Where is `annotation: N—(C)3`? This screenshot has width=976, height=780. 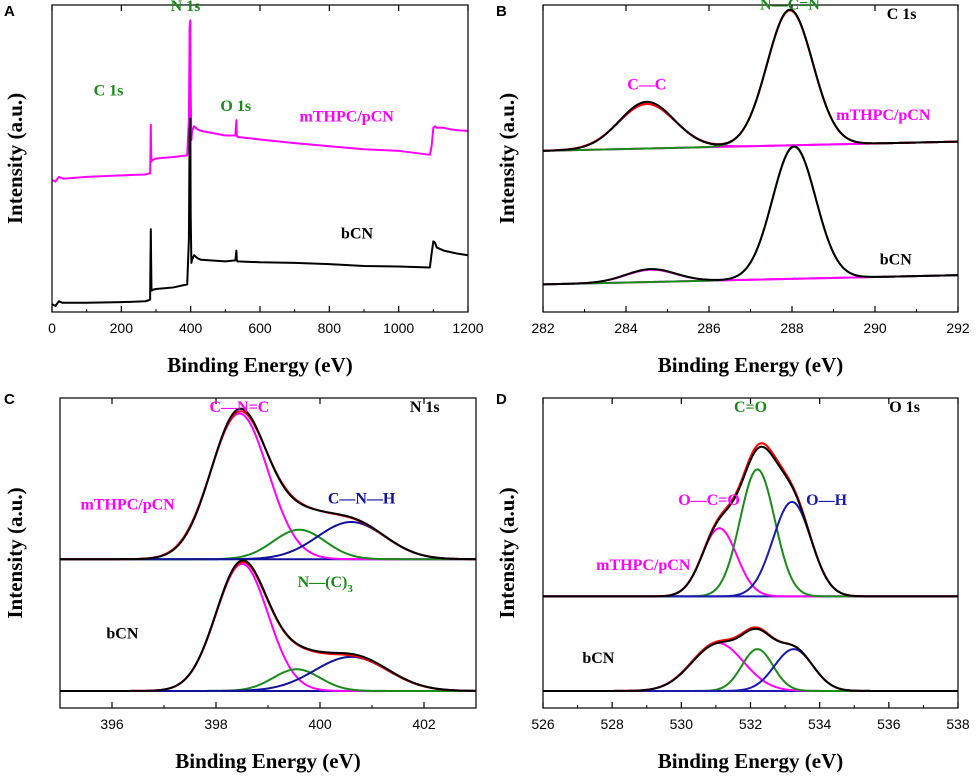 annotation: N—(C)3 is located at coordinates (326, 584).